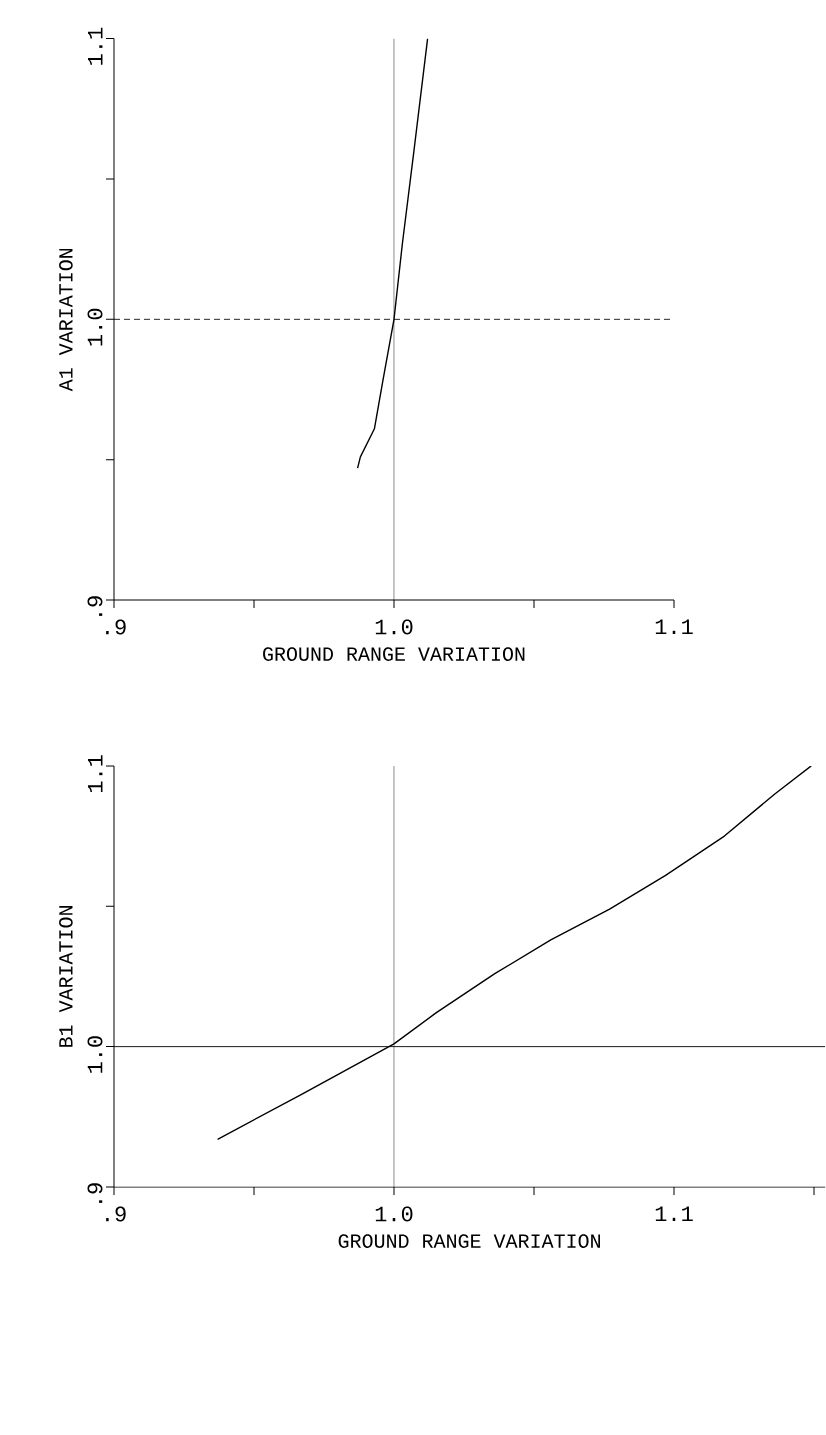 This screenshot has height=1435, width=826. What do you see at coordinates (66, 976) in the screenshot?
I see `y-axis-title: B1 VARIATION` at bounding box center [66, 976].